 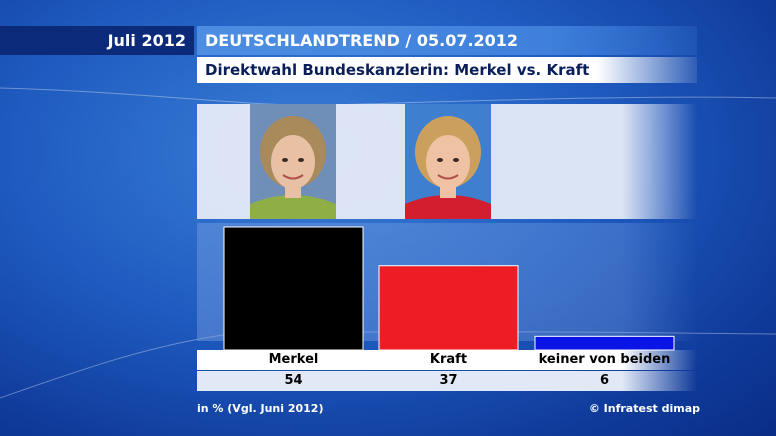 I want to click on value-label: 37, so click(x=448, y=380).